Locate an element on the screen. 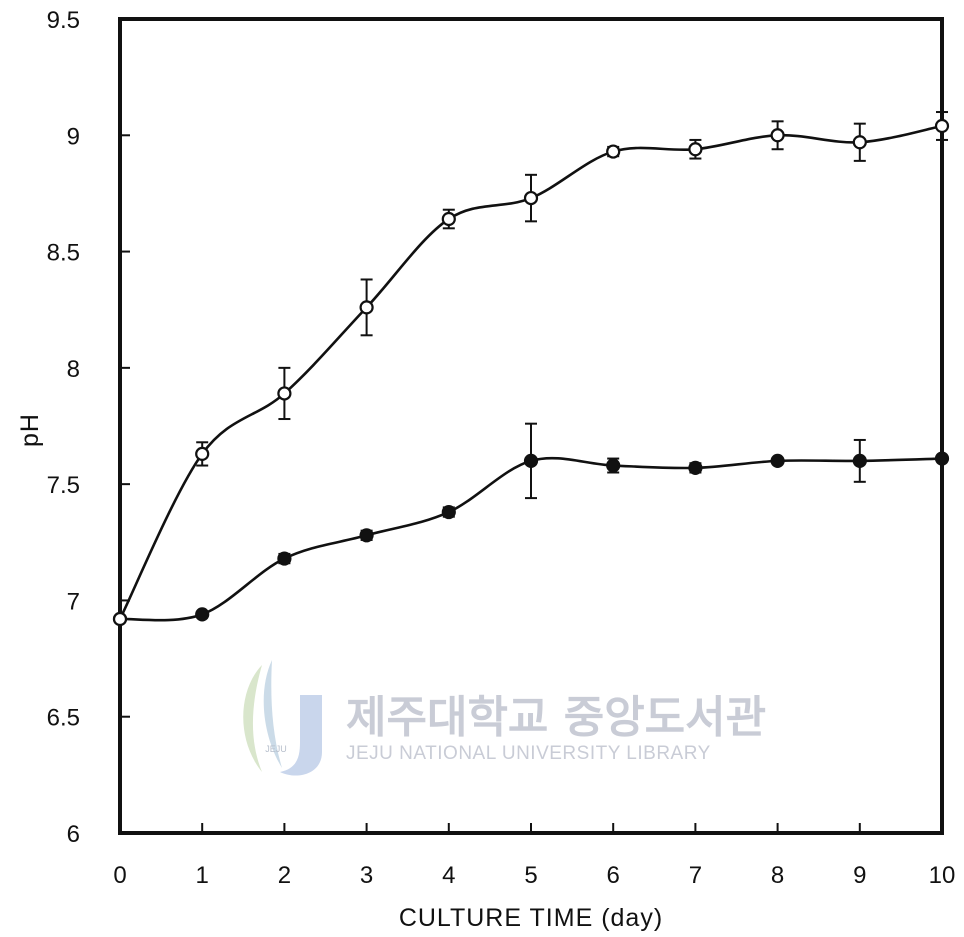  x-tick-label: 6 is located at coordinates (613, 875).